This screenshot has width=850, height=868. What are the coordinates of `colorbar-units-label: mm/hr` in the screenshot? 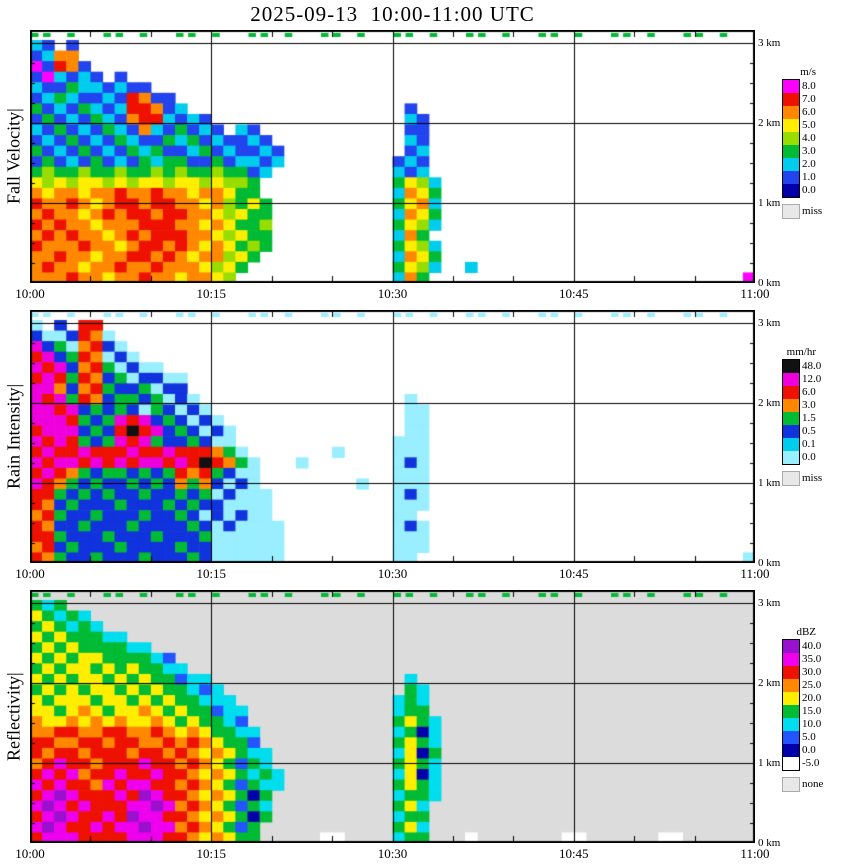 It's located at (801, 352).